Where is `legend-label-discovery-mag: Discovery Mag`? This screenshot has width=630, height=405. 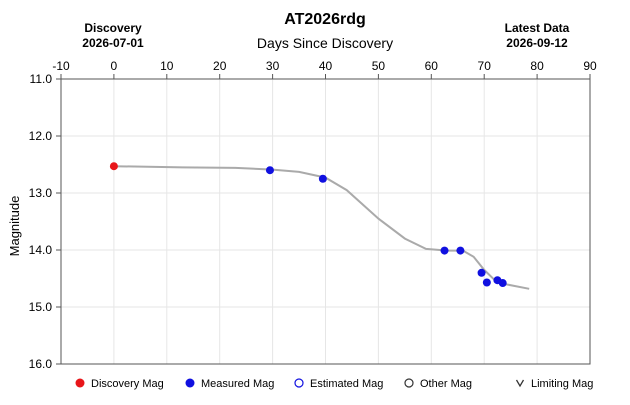 legend-label-discovery-mag: Discovery Mag is located at coordinates (127, 384).